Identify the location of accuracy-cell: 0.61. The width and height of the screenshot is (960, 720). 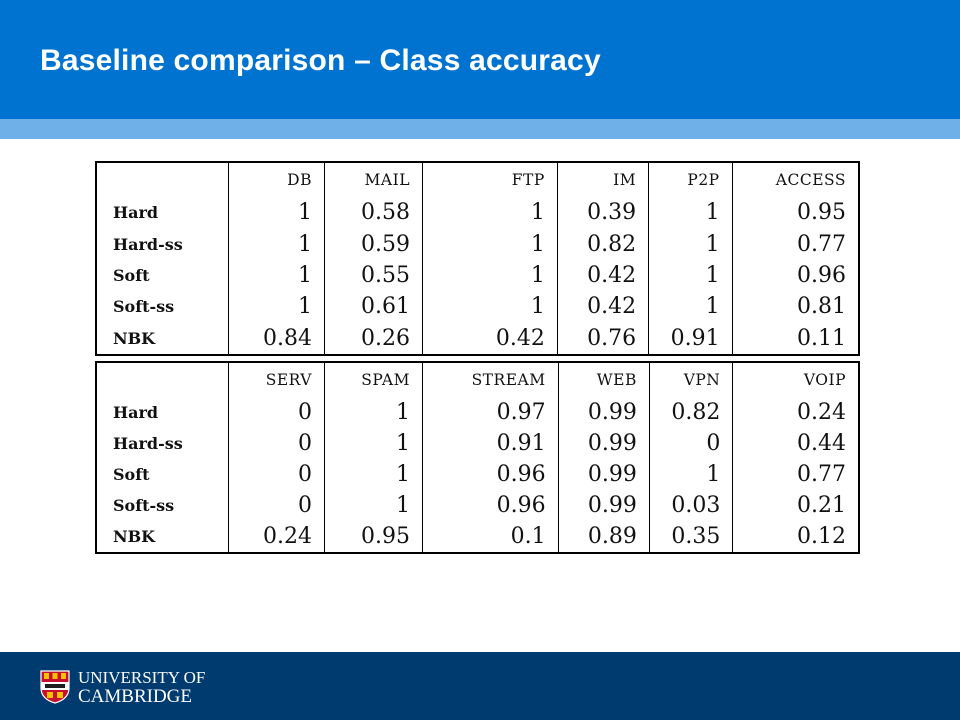
(373, 307).